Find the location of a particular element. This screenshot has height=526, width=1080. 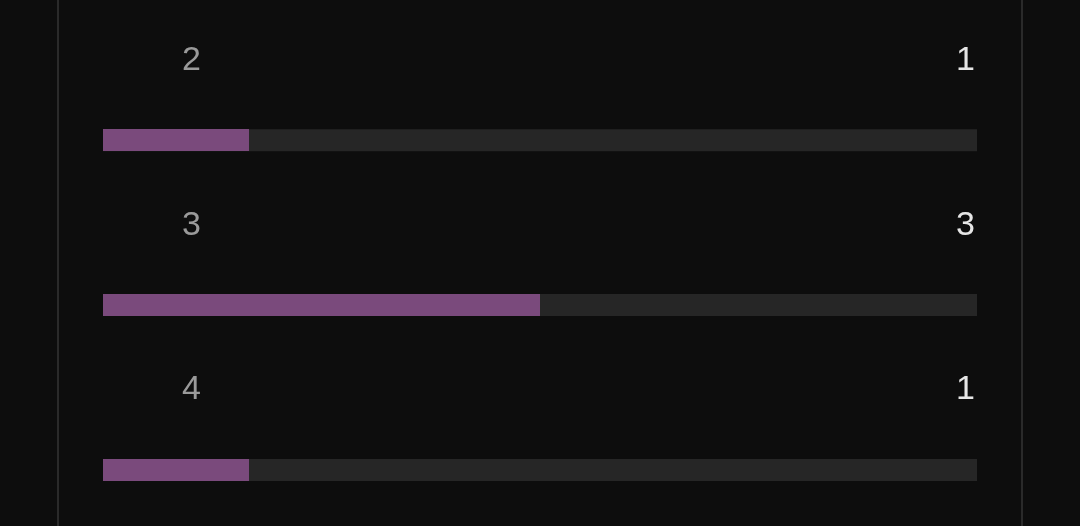

y-tick-label: 2 is located at coordinates (191, 58).